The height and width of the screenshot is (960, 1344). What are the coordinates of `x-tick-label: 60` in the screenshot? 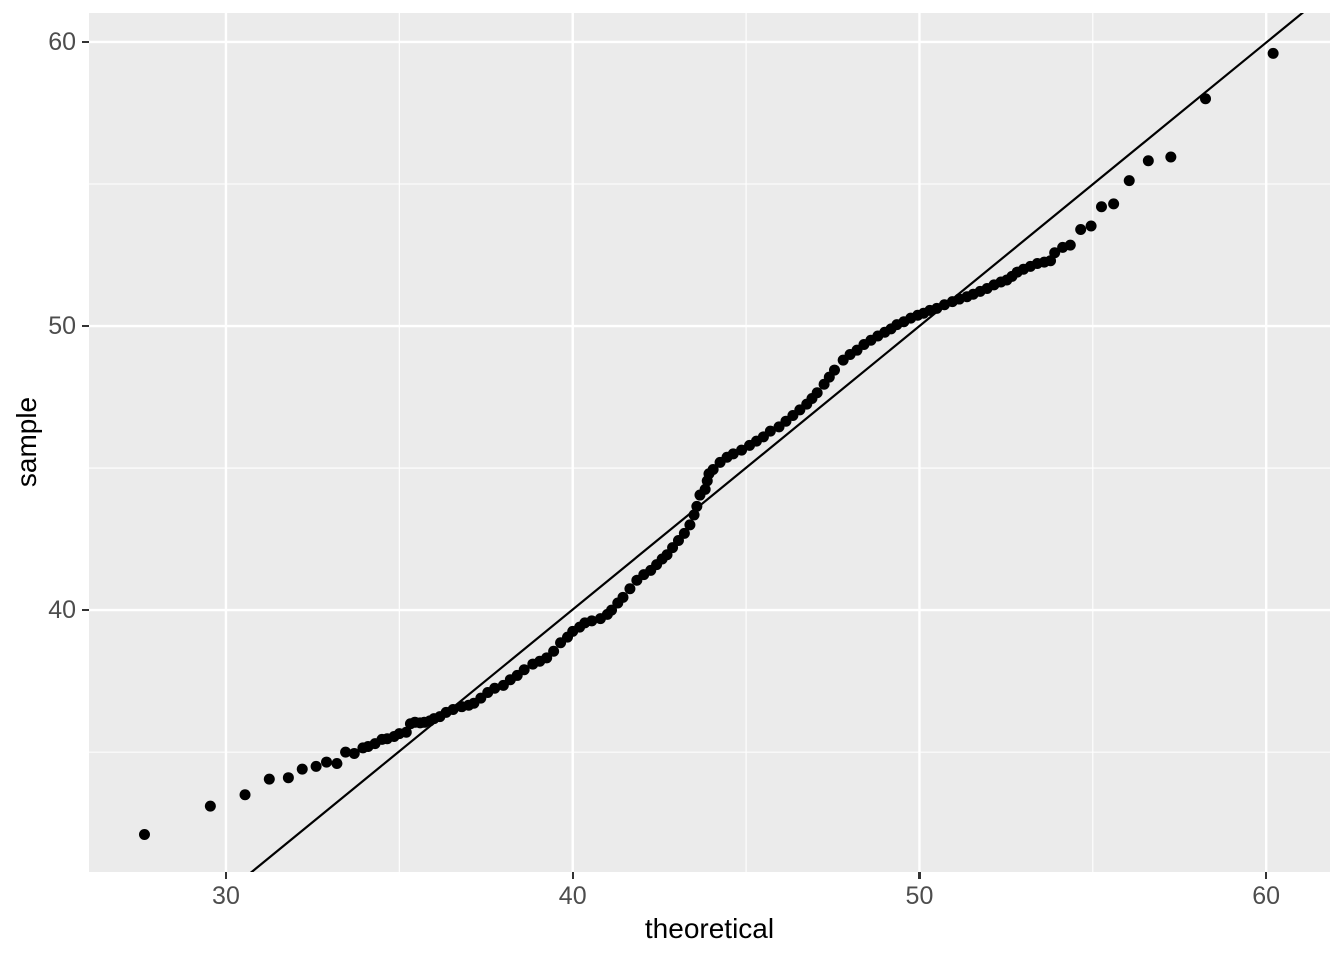 It's located at (1266, 896).